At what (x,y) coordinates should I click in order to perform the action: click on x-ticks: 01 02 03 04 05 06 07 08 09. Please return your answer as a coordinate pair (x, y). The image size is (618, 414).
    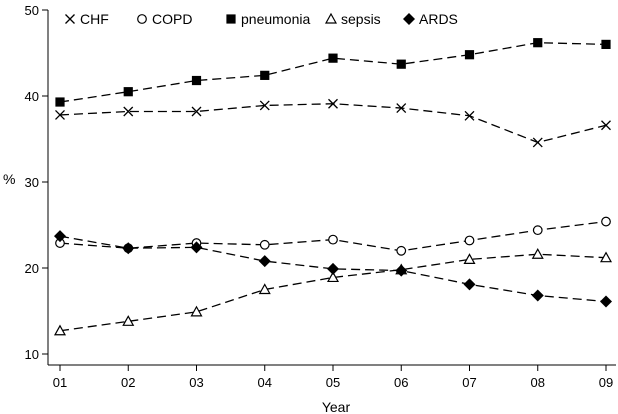
    Looking at the image, I should click on (333, 377).